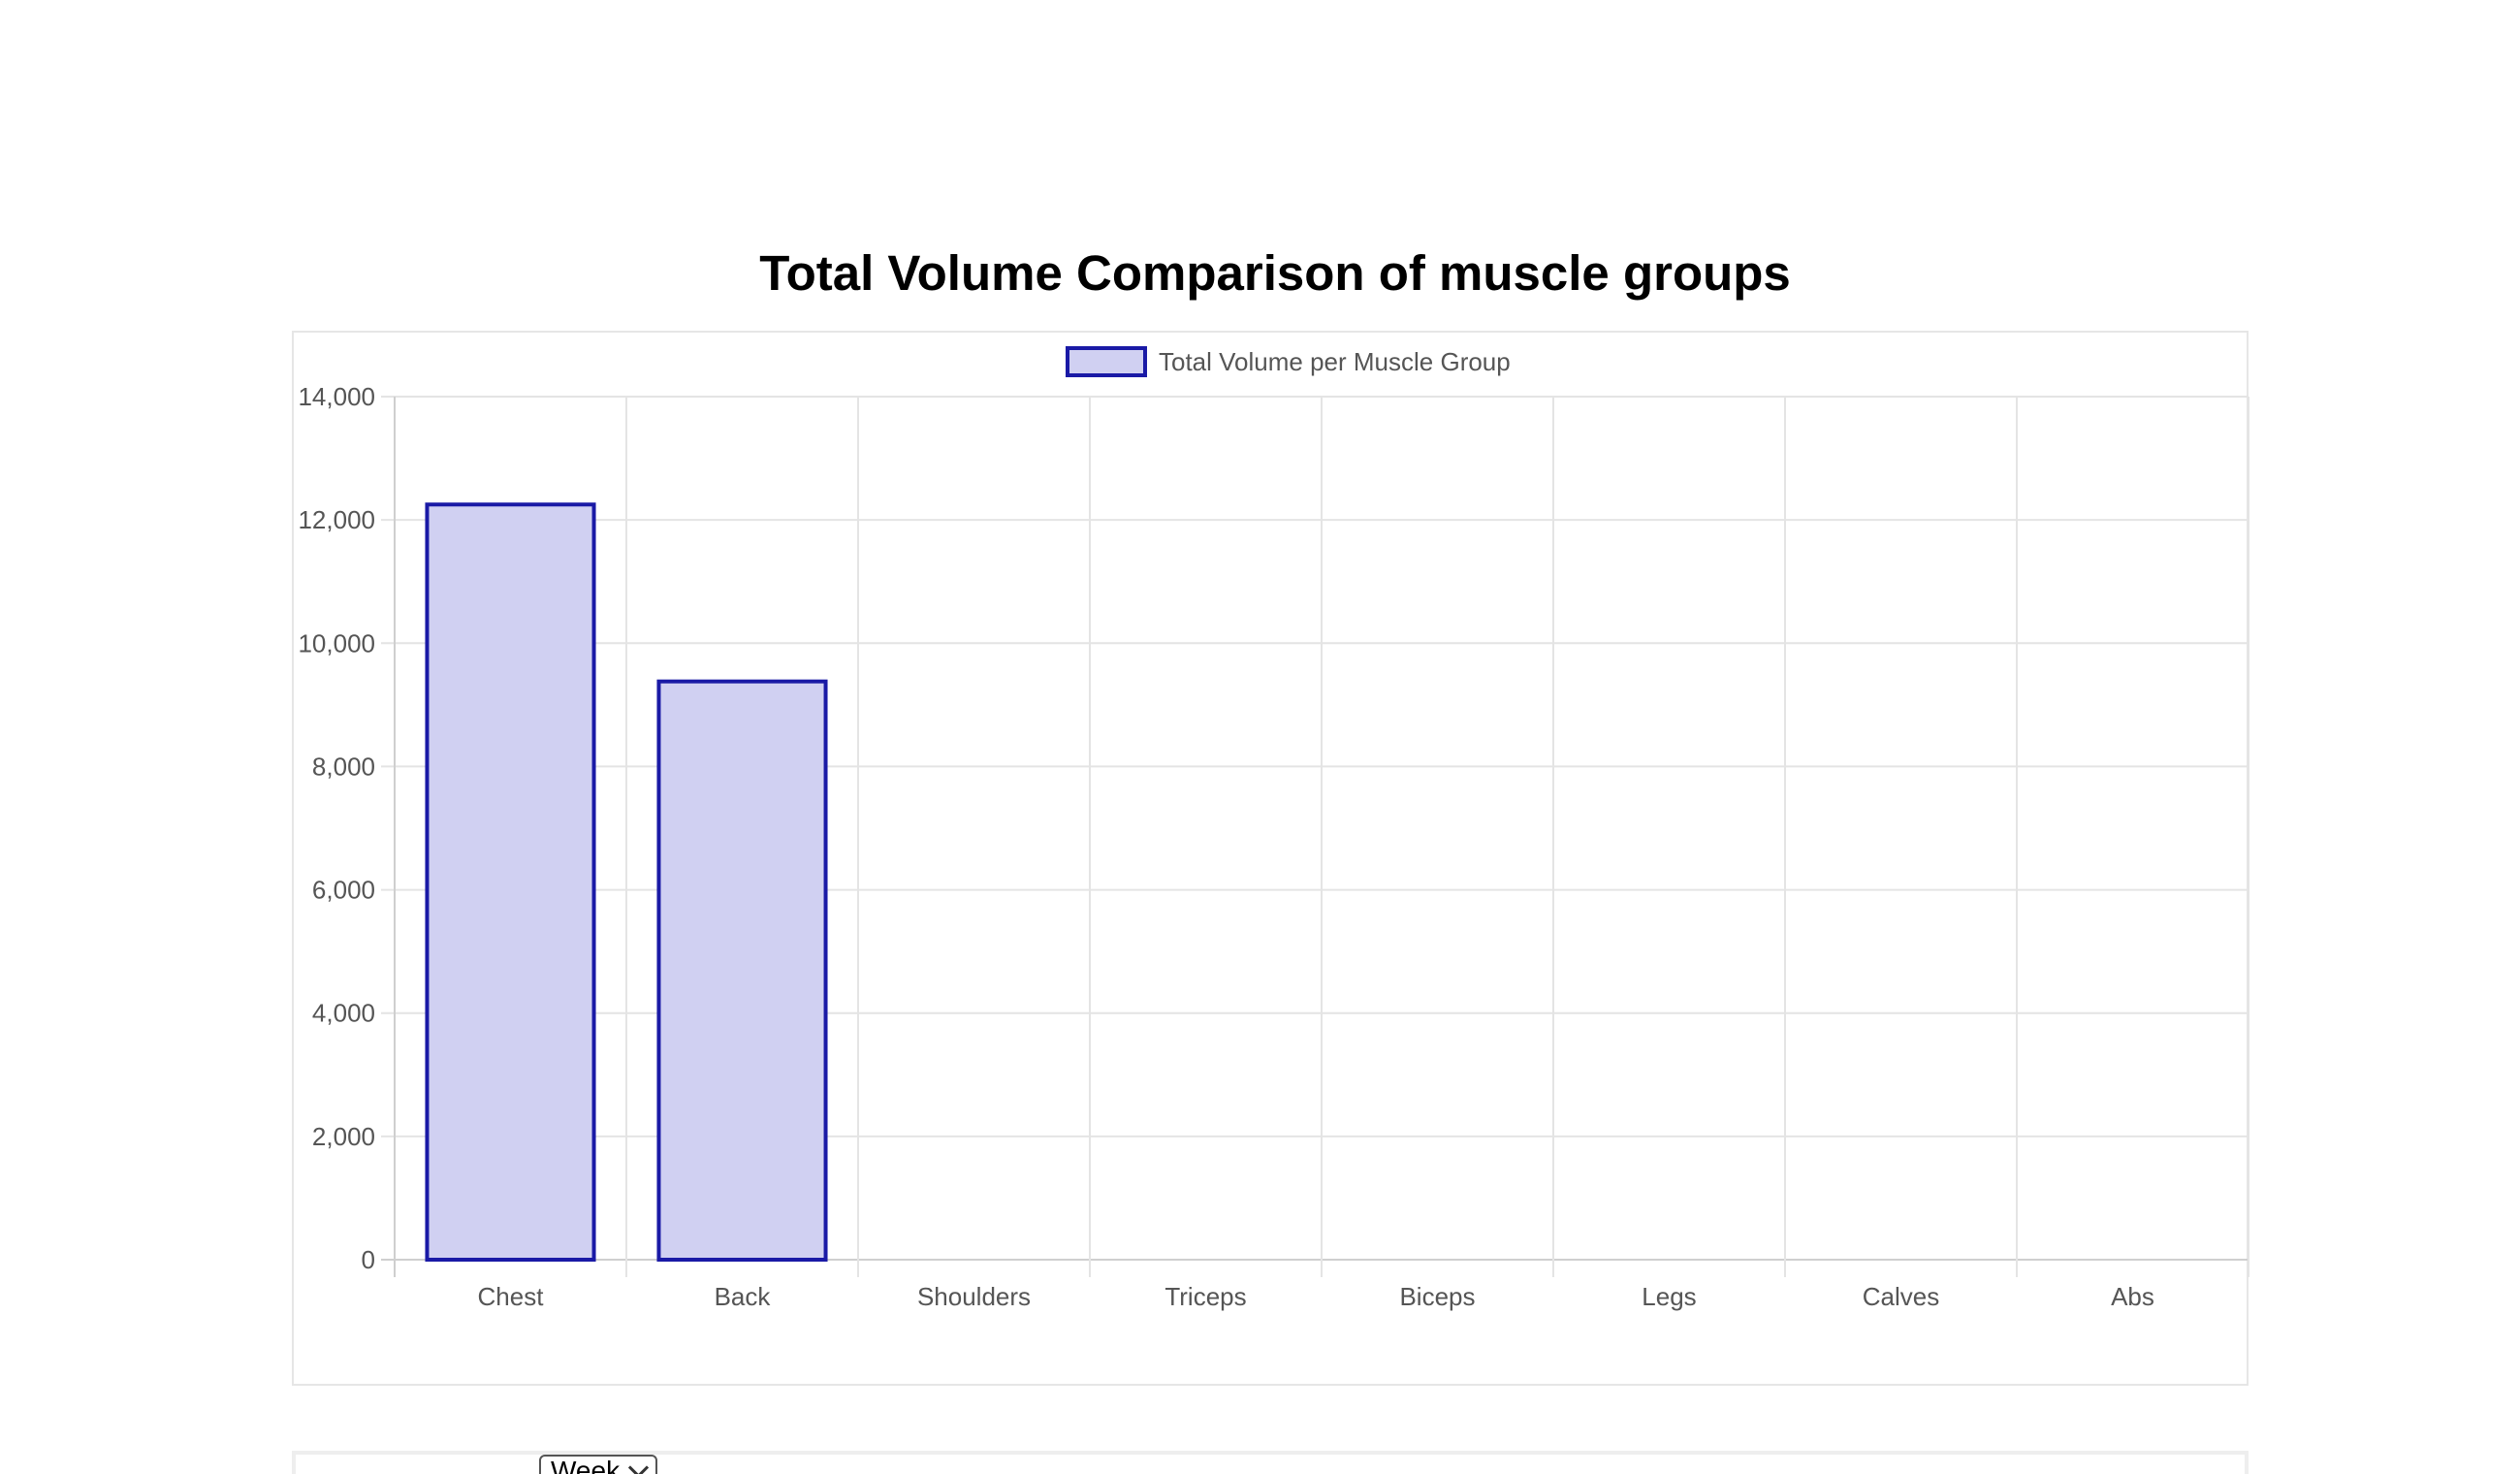 This screenshot has width=2520, height=1474. Describe the element at coordinates (639, 1465) in the screenshot. I see `chevron-down-icon` at that location.